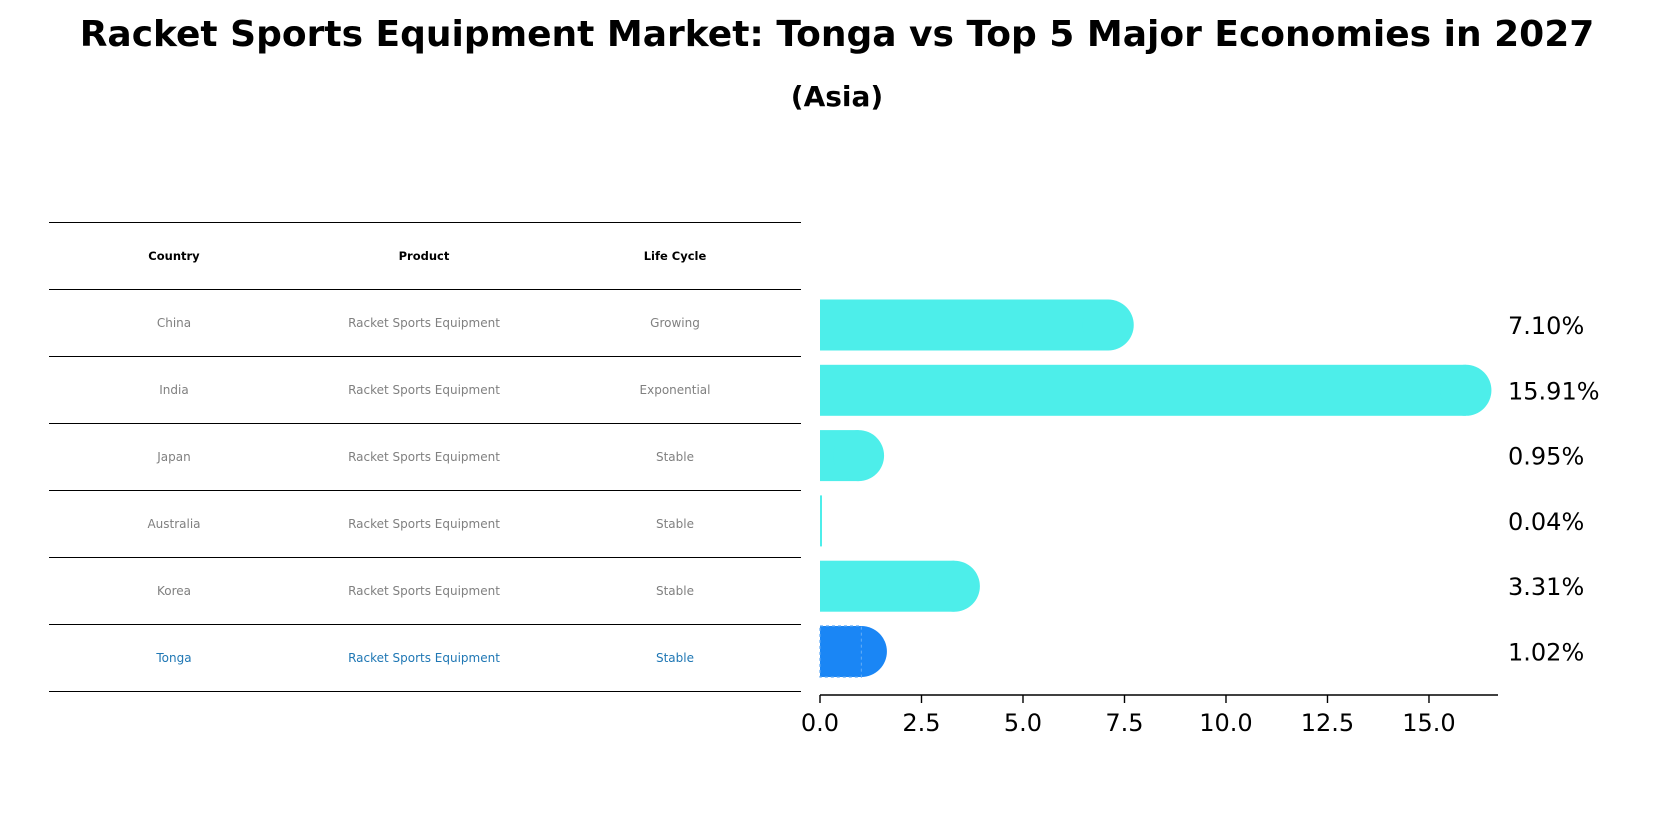  Describe the element at coordinates (174, 322) in the screenshot. I see `table-cell-country: China` at that location.